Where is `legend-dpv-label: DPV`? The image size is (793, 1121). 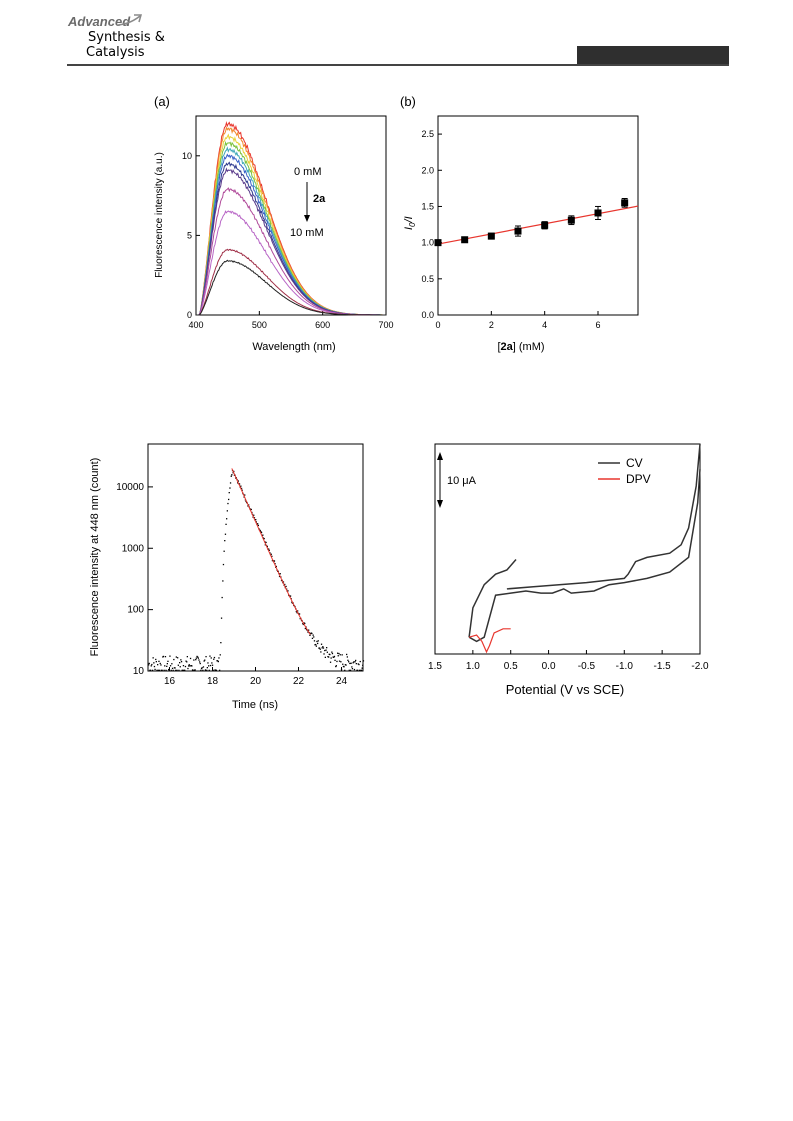 legend-dpv-label: DPV is located at coordinates (638, 479).